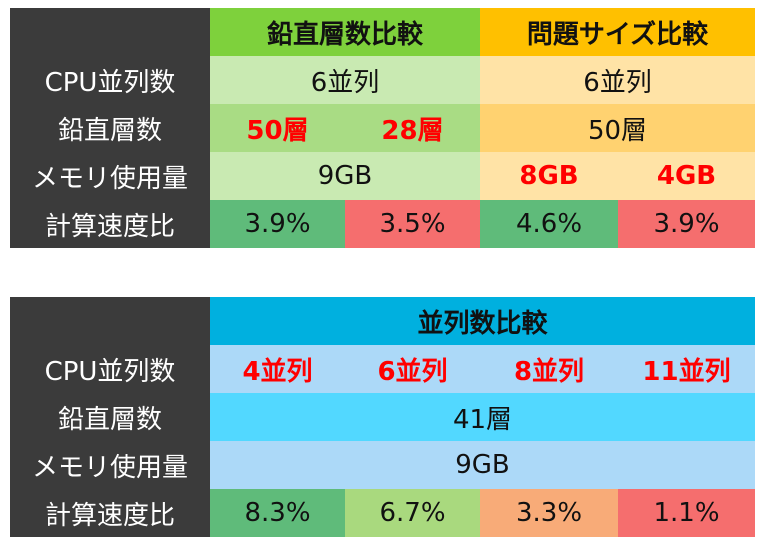 Image resolution: width=765 pixels, height=547 pixels. Describe the element at coordinates (412, 224) in the screenshot. I see `data-cell: 3.5%` at that location.